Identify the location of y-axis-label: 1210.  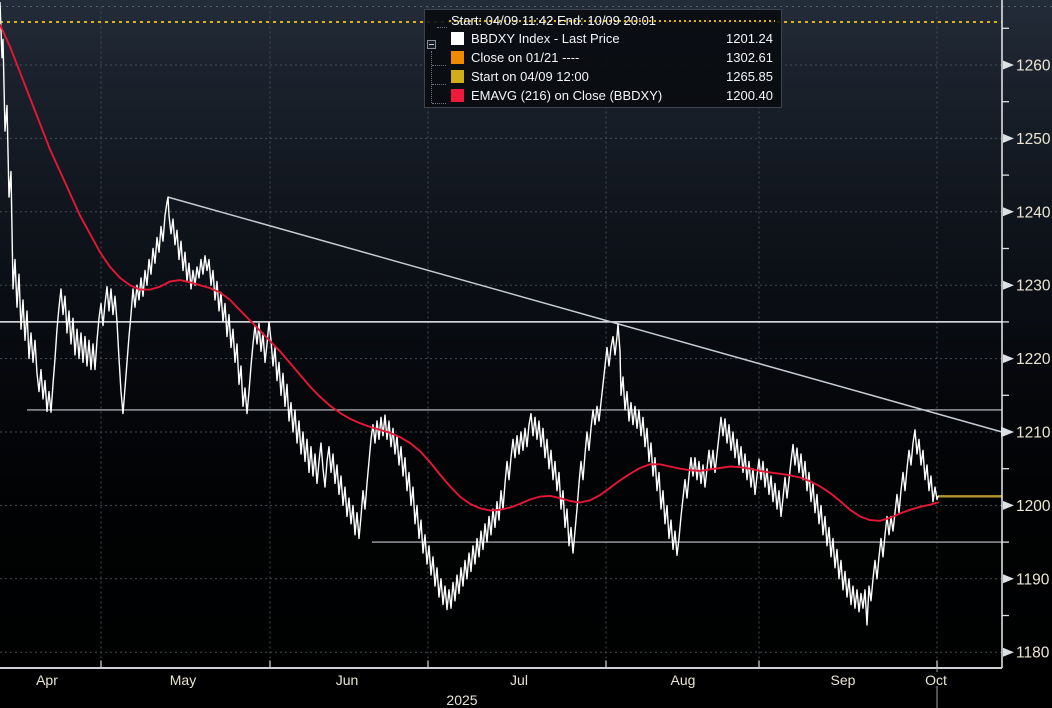
(1033, 433).